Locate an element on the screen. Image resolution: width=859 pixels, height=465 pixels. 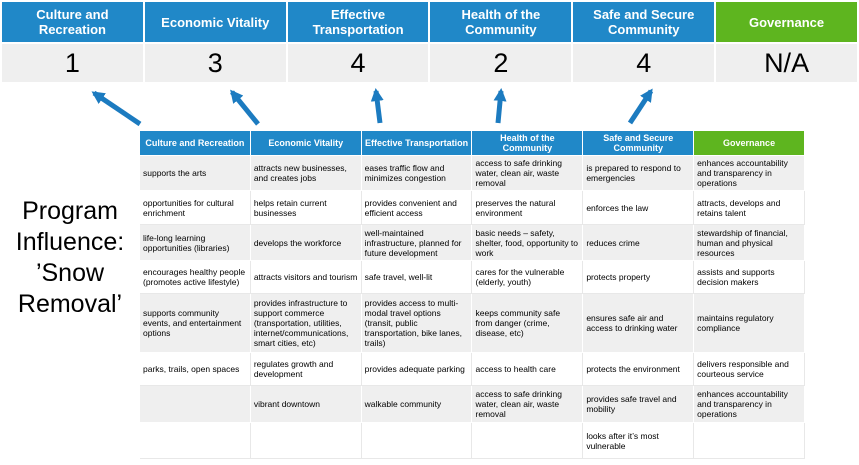
scoreboard-header-governance: Governance is located at coordinates (786, 22).